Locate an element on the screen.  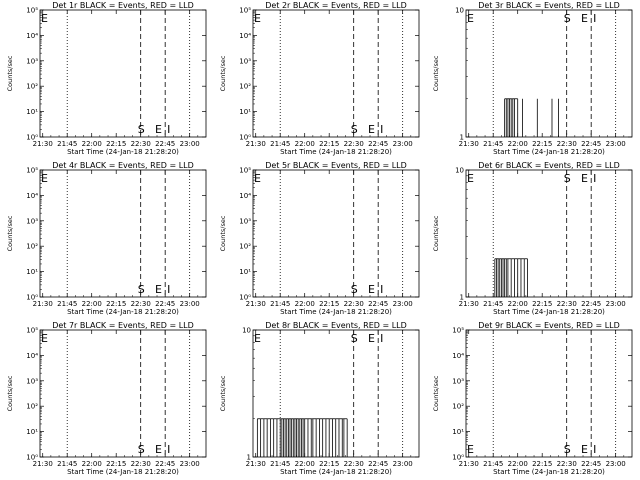
panel-title: Det 7r BLACK = Events, RED = LLD is located at coordinates (123, 325).